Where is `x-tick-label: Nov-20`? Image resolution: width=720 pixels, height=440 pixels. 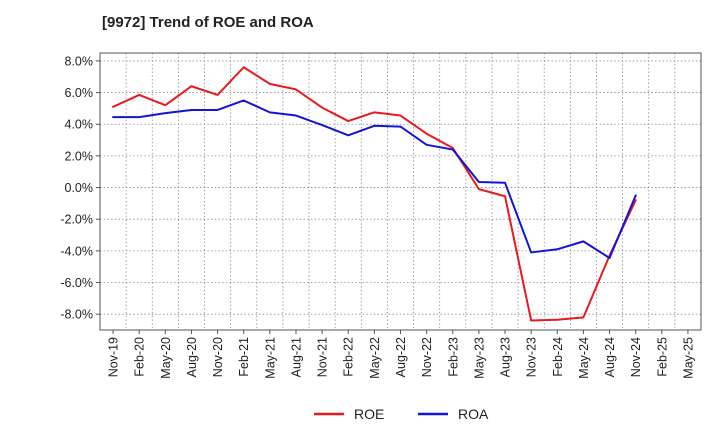
x-tick-label: Nov-20 is located at coordinates (218, 357).